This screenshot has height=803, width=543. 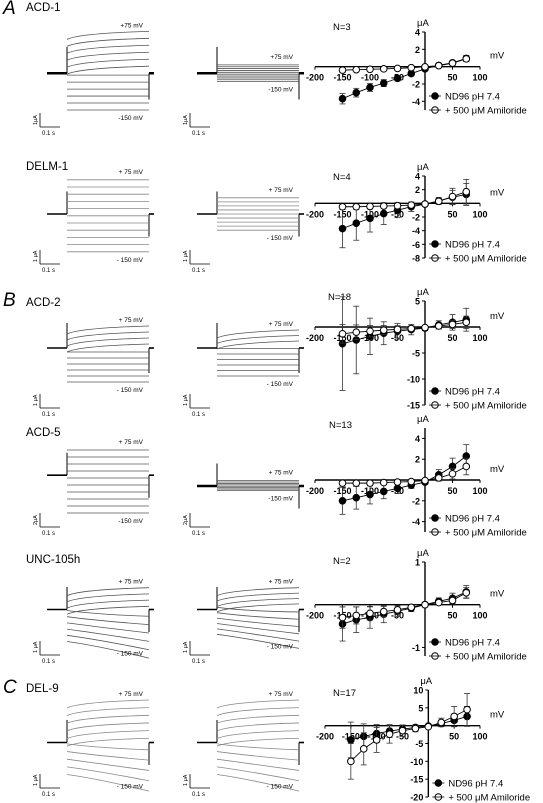 What do you see at coordinates (416, 798) in the screenshot?
I see `y-tick-label: -20` at bounding box center [416, 798].